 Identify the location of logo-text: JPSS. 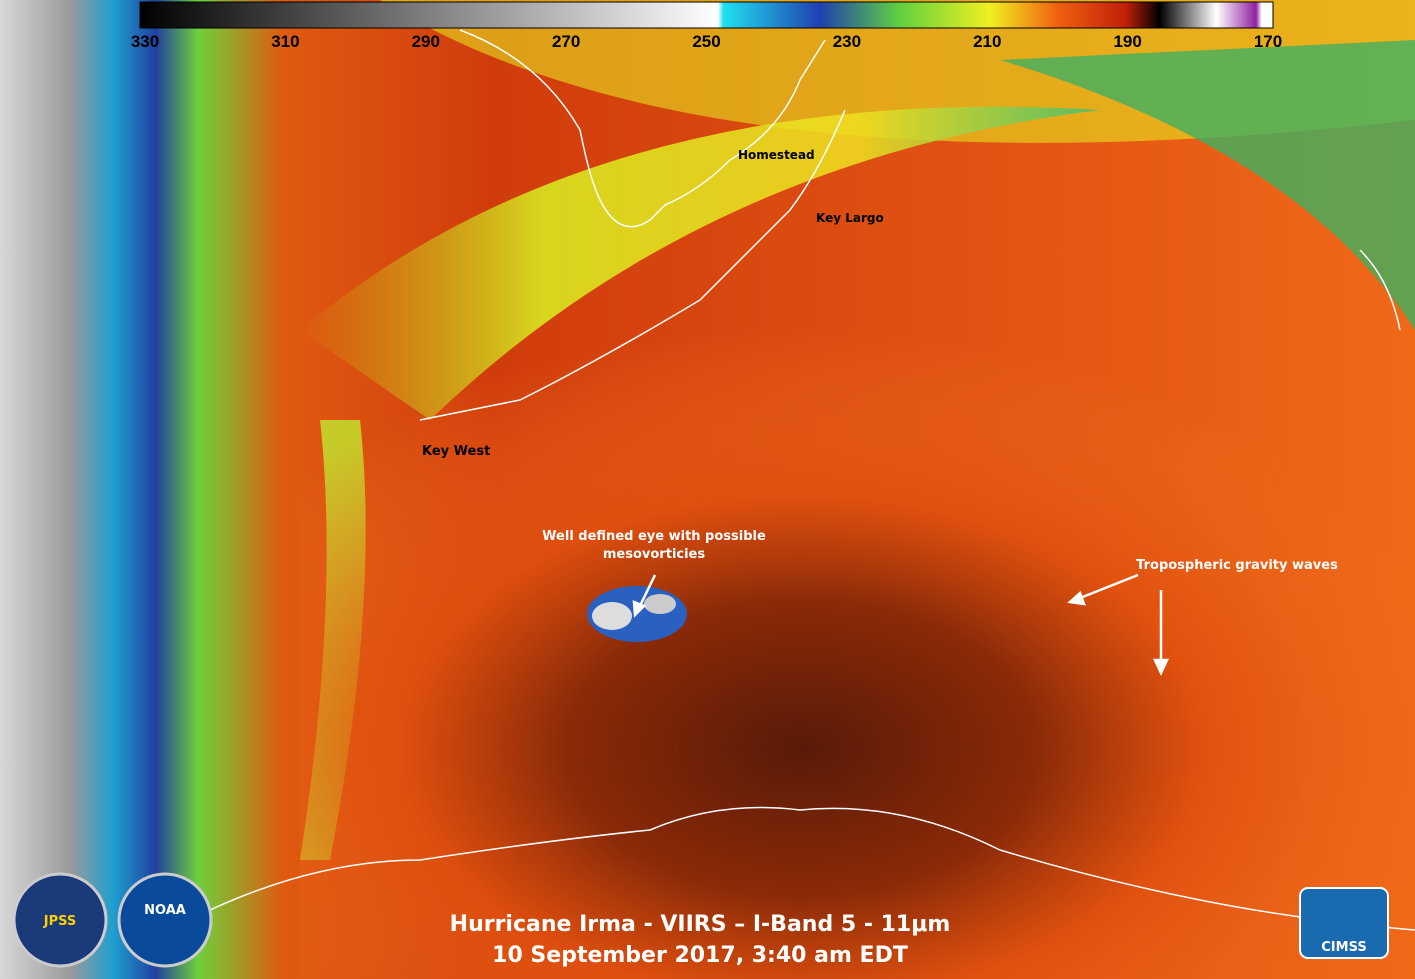
(60, 921).